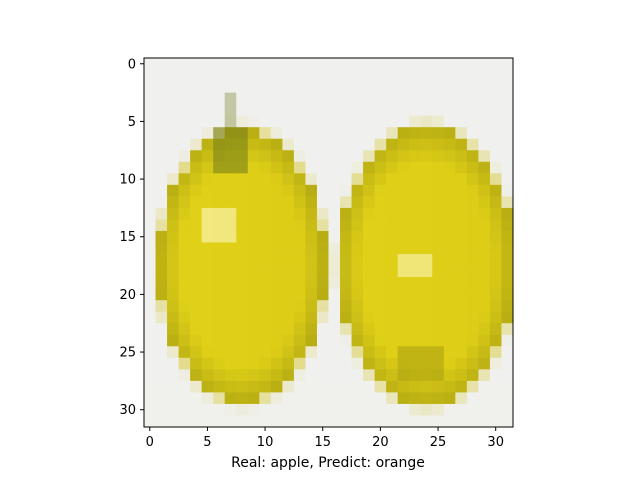 This screenshot has width=640, height=480. Describe the element at coordinates (207, 442) in the screenshot. I see `x-tick-label: 5` at that location.